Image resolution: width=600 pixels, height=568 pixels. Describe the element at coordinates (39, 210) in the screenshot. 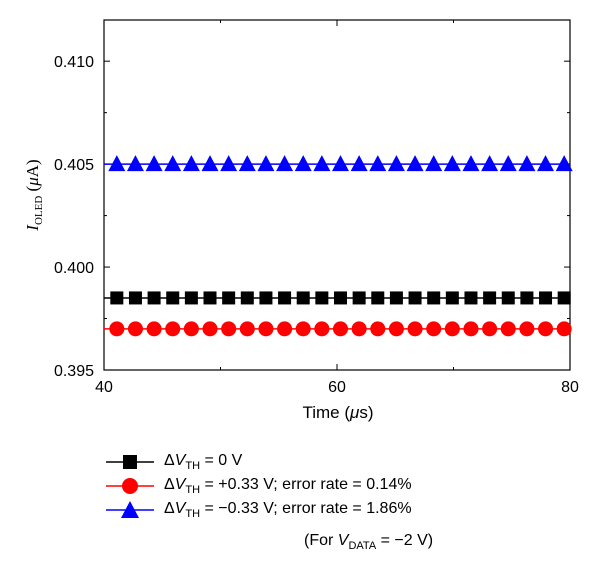

I see `y-axis-label-sub: OLED` at that location.